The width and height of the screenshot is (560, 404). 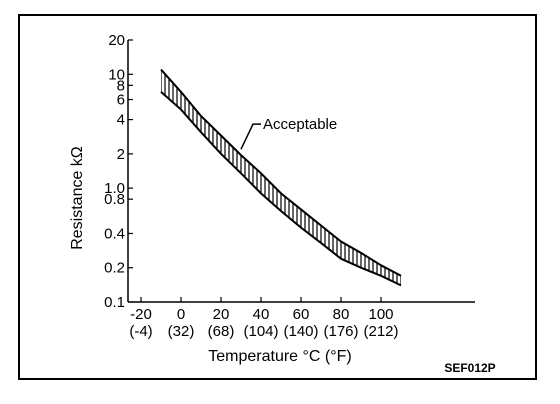 I want to click on y-tick-label: 2, so click(x=121, y=154).